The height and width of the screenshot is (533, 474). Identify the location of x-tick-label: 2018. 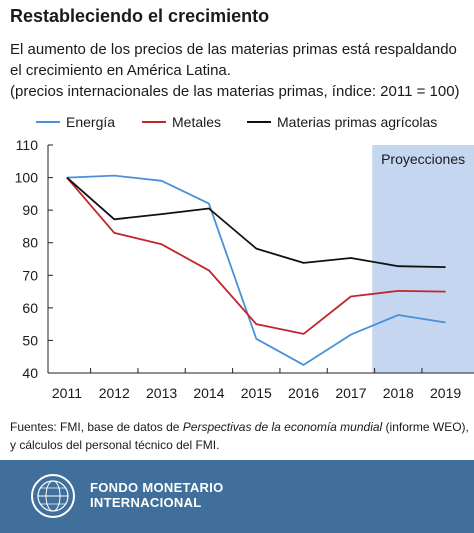
(398, 393).